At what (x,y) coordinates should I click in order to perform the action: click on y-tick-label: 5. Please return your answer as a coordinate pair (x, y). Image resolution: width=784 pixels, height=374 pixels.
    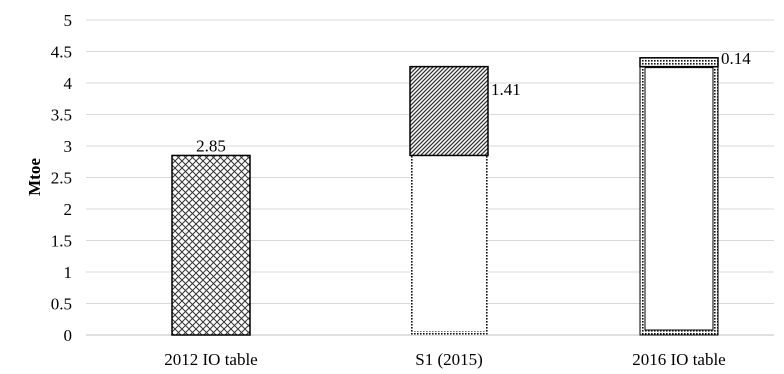
    Looking at the image, I should click on (68, 20).